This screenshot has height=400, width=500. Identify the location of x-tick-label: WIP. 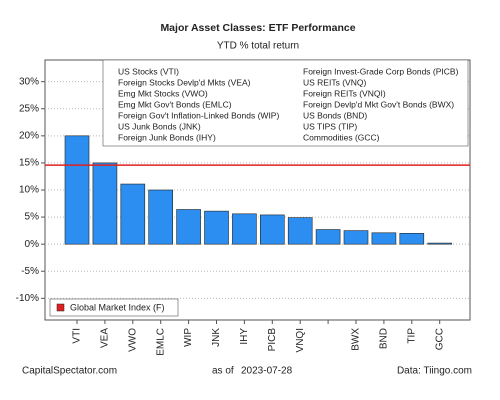
(188, 337).